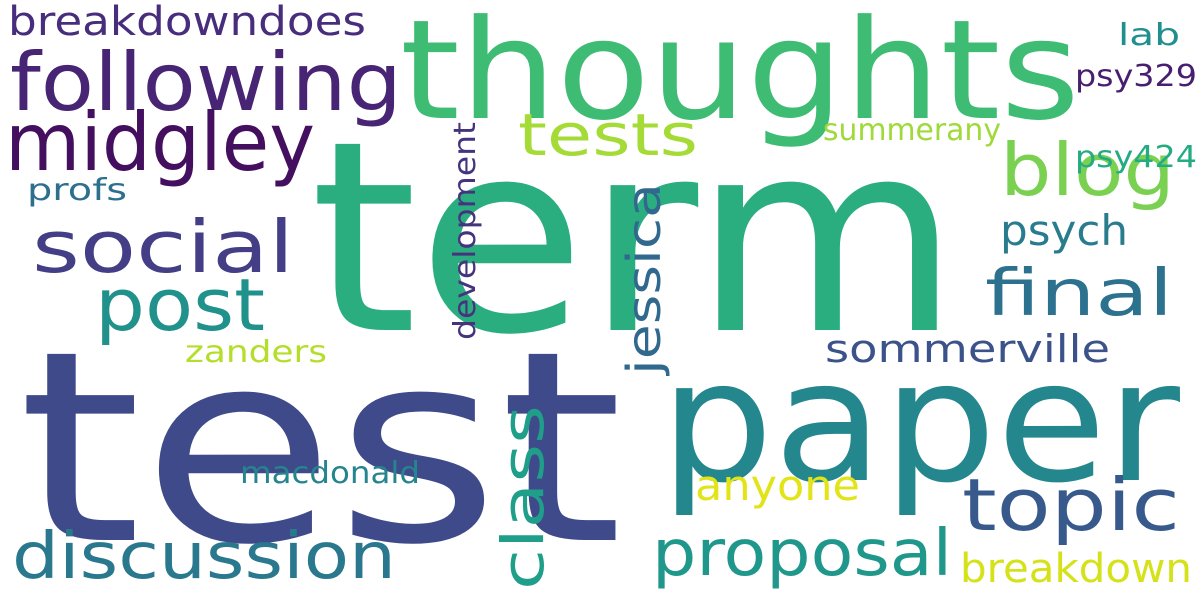  I want to click on word-social: social, so click(163, 247).